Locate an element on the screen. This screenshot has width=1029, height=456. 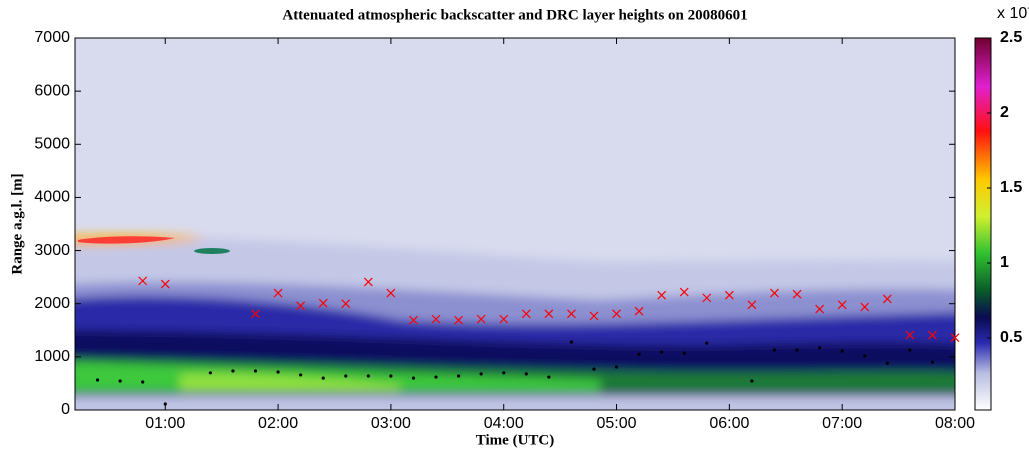
x-tick-label: 03:00 is located at coordinates (391, 423).